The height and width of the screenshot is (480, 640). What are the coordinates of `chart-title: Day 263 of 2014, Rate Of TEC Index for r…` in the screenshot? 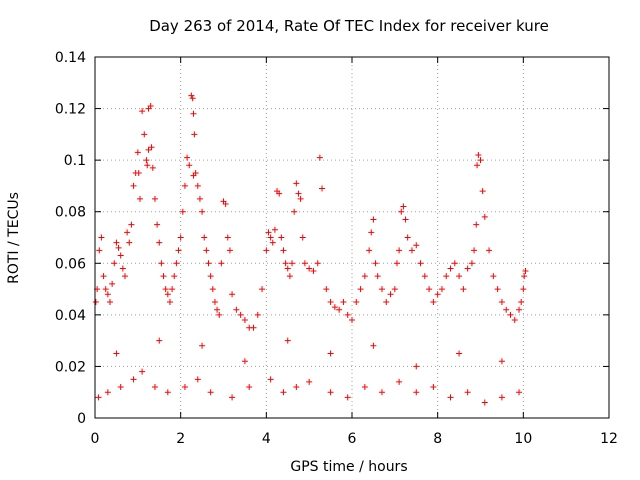 It's located at (349, 26).